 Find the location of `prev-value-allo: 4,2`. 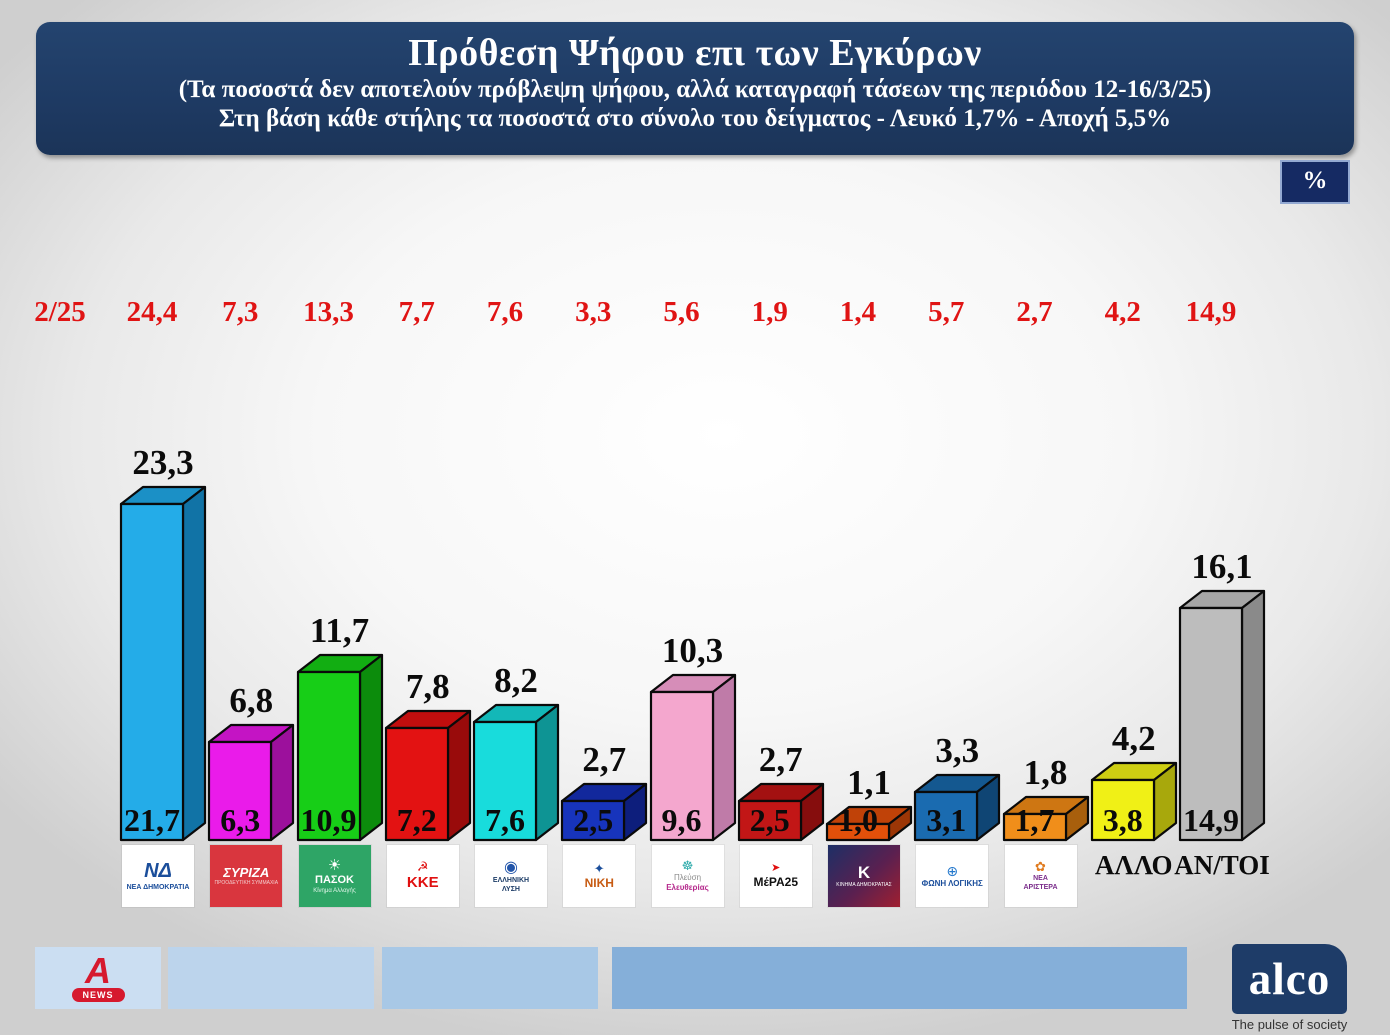

prev-value-allo: 4,2 is located at coordinates (1122, 312).